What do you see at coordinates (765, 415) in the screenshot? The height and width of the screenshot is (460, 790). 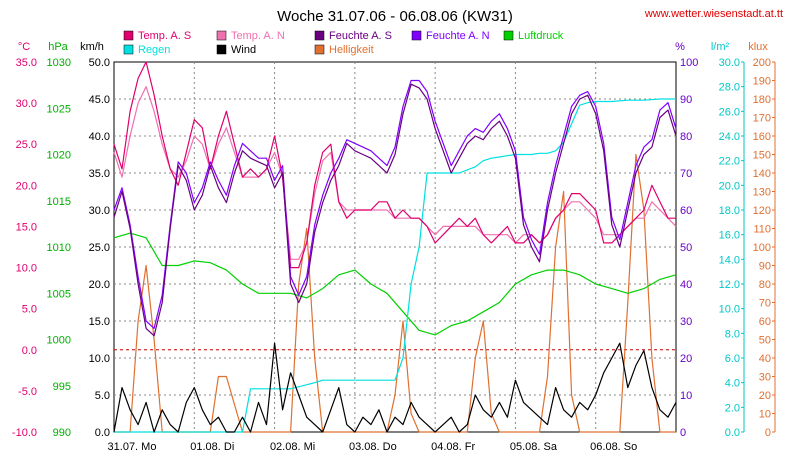 I see `light-tick-label: 10` at bounding box center [765, 415].